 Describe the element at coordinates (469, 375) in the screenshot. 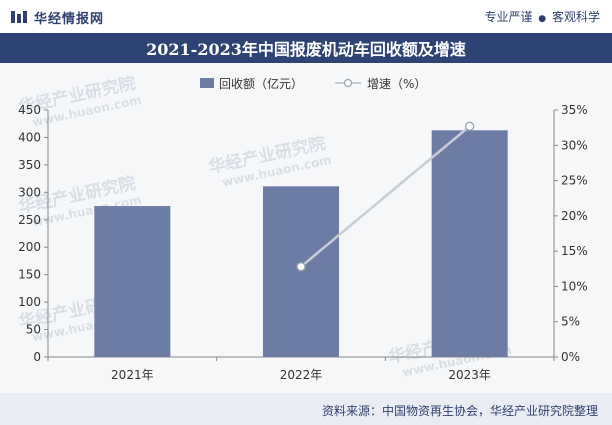

I see `x-tick-label: 2023年` at that location.